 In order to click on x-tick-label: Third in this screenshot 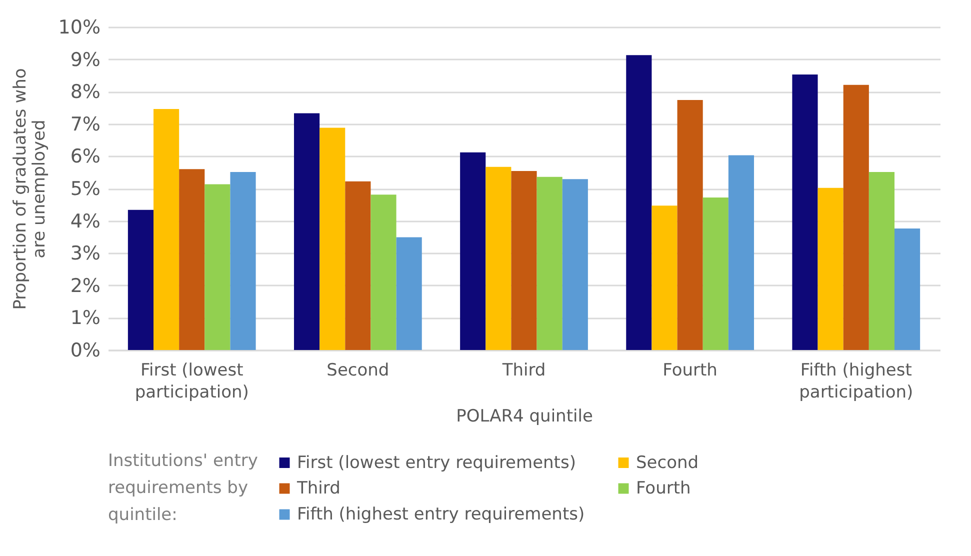, I will do `click(523, 370)`.